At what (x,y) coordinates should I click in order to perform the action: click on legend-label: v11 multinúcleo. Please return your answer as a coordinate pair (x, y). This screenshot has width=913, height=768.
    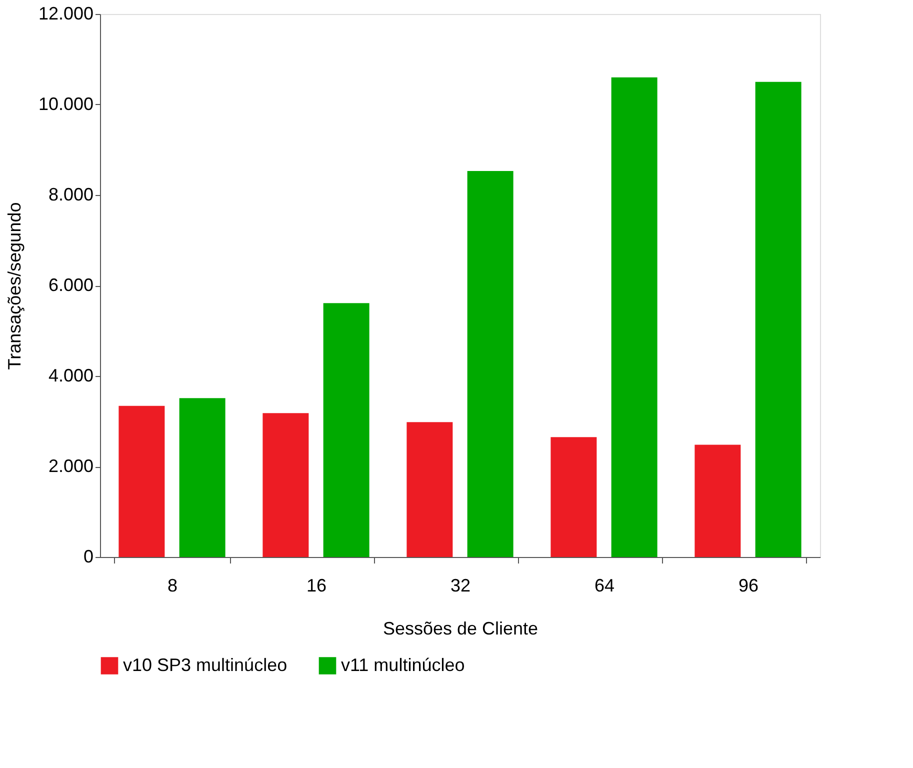
    Looking at the image, I should click on (403, 664).